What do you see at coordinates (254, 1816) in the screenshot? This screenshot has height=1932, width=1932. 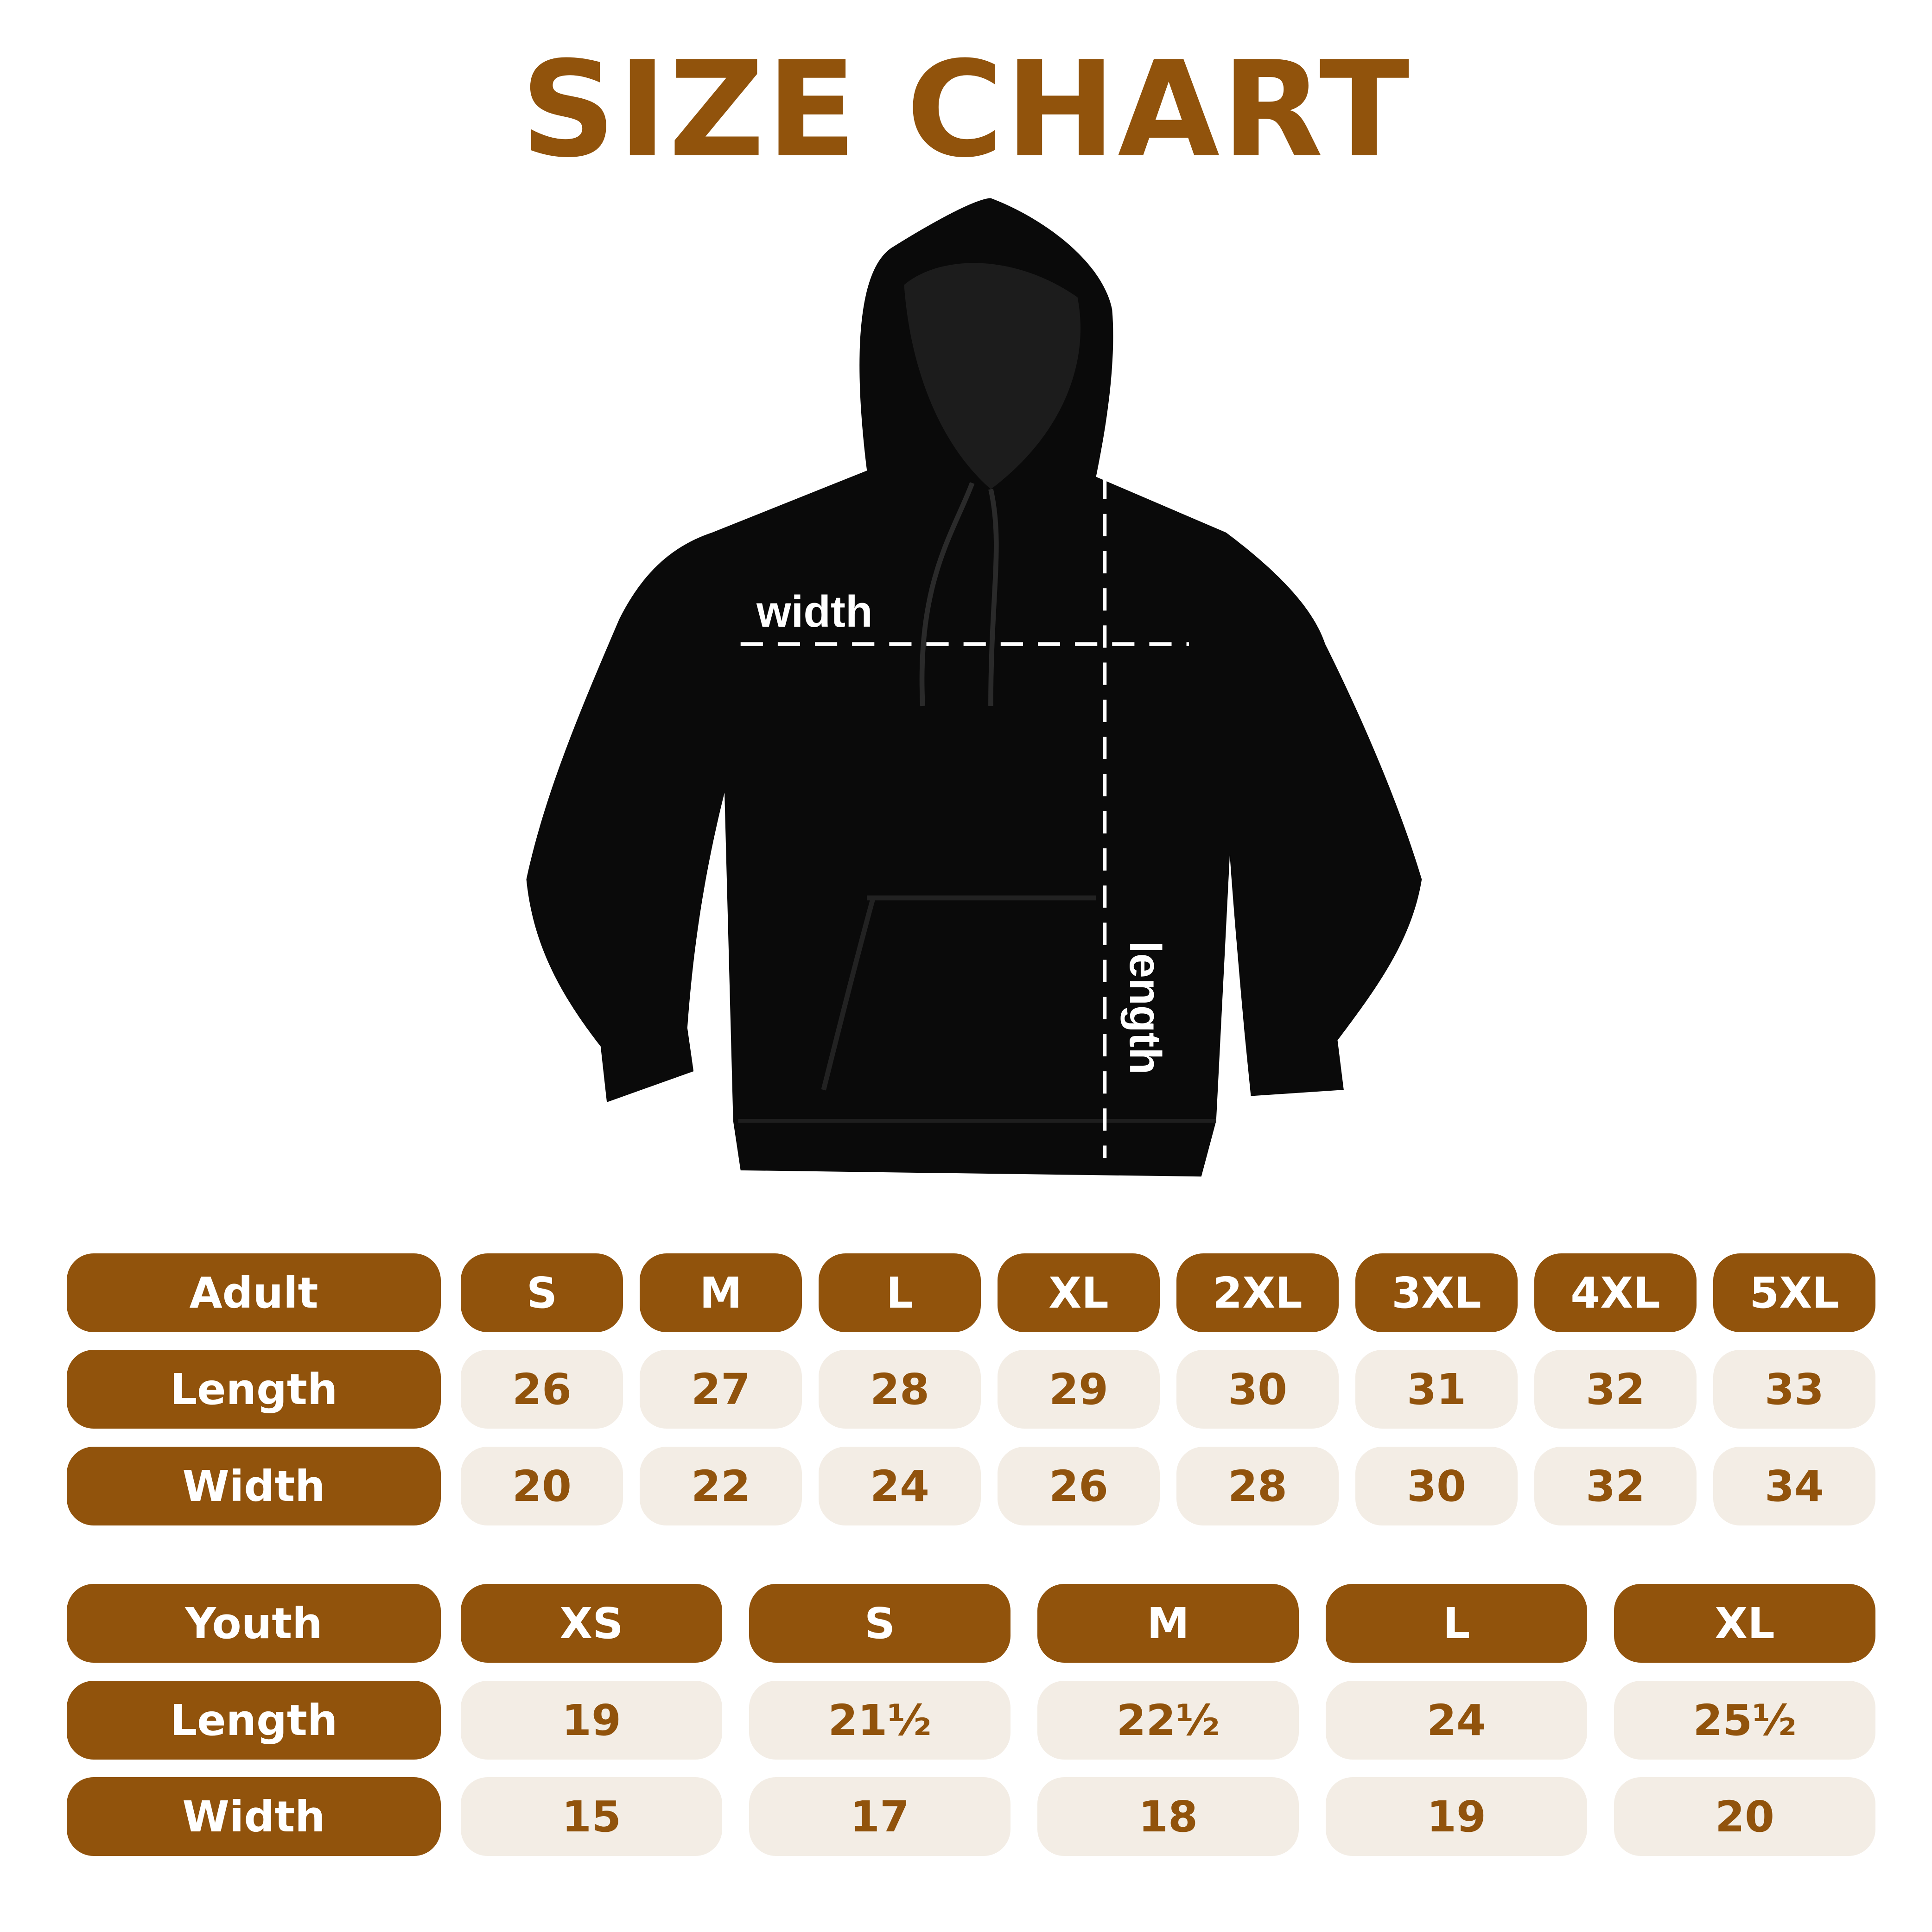 I see `youth-row-label-width: Width` at bounding box center [254, 1816].